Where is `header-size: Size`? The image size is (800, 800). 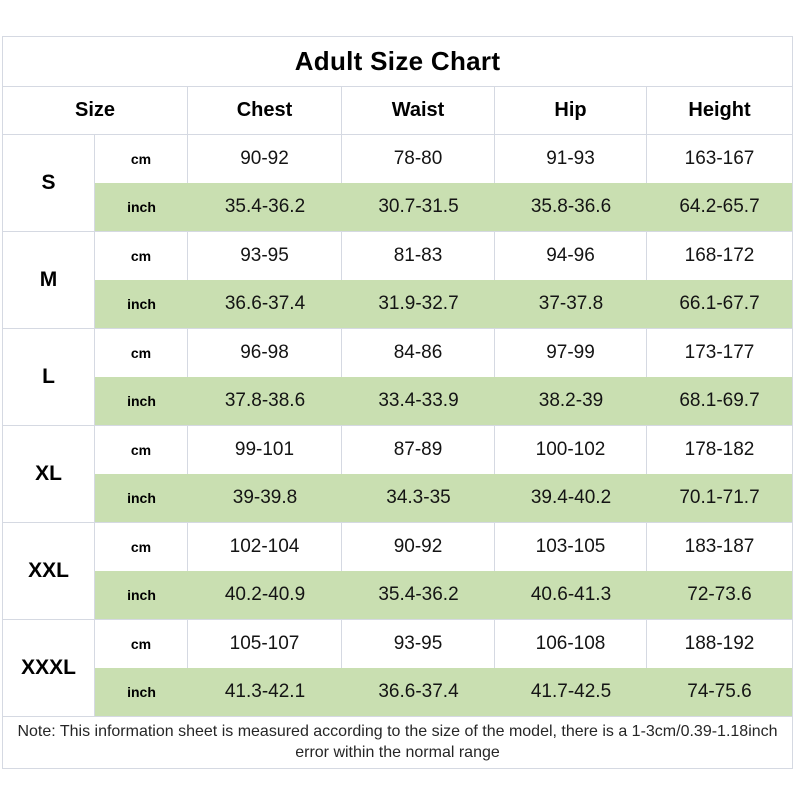 header-size: Size is located at coordinates (95, 110).